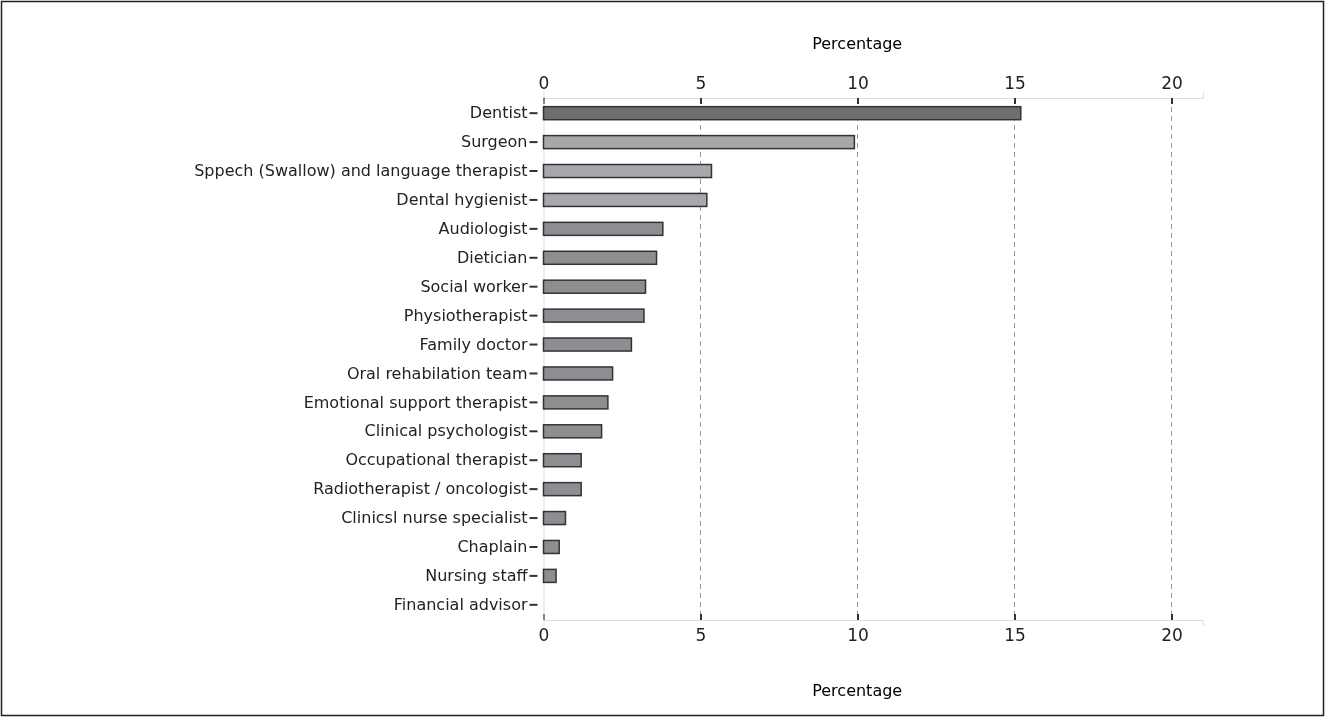 Image resolution: width=1325 pixels, height=718 pixels. Describe the element at coordinates (446, 431) in the screenshot. I see `y-tick-label: Clinical psychologist` at that location.